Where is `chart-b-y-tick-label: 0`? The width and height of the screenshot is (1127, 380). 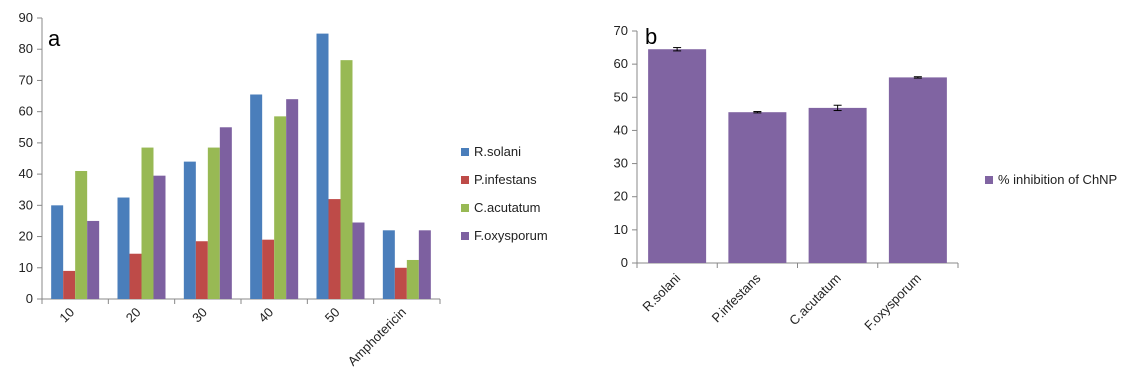 chart-b-y-tick-label: 0 is located at coordinates (624, 262).